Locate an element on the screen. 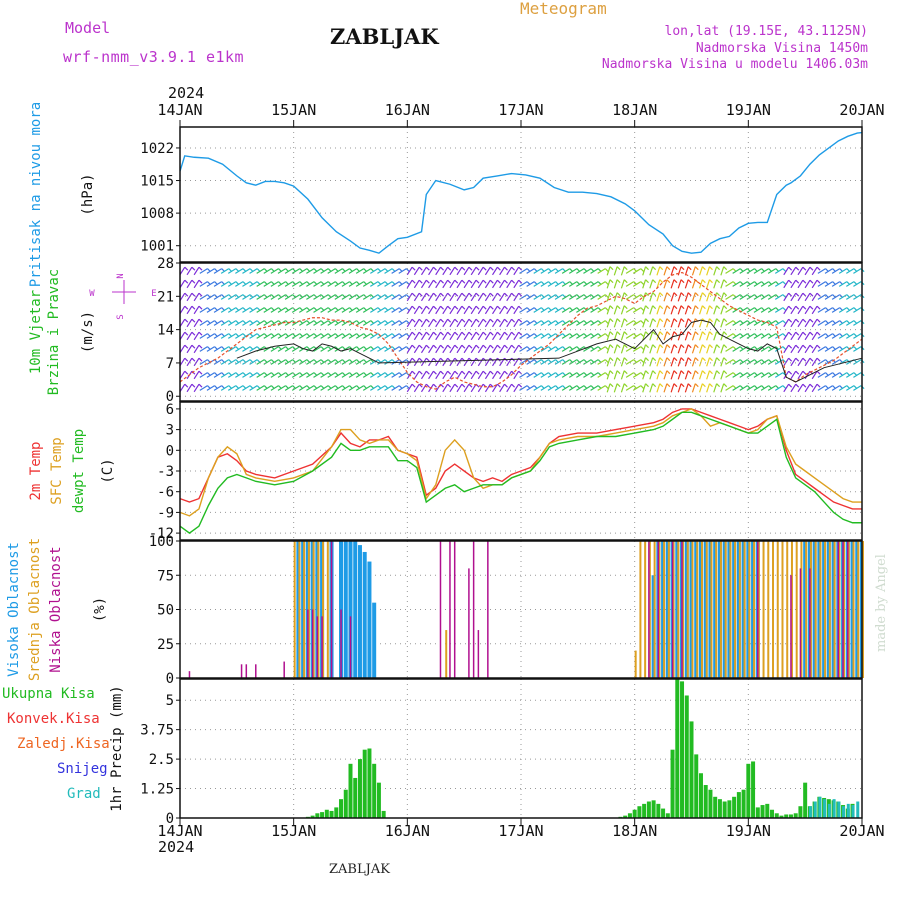 Image resolution: width=900 pixels, height=900 pixels. y-tick-label: 100 is located at coordinates (161, 542).